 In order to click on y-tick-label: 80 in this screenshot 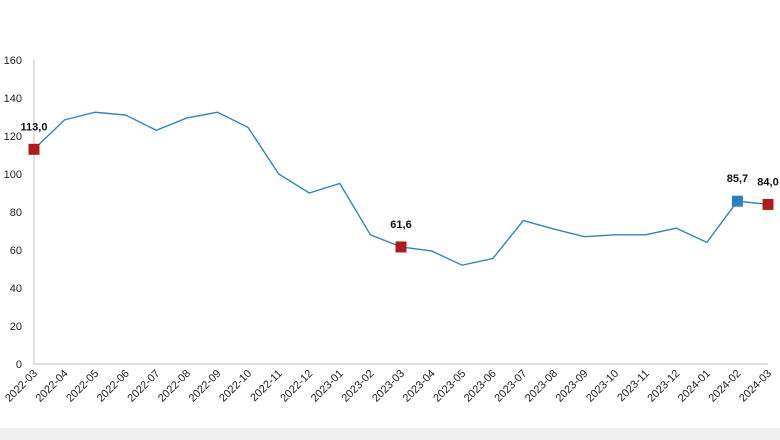, I will do `click(16, 213)`.